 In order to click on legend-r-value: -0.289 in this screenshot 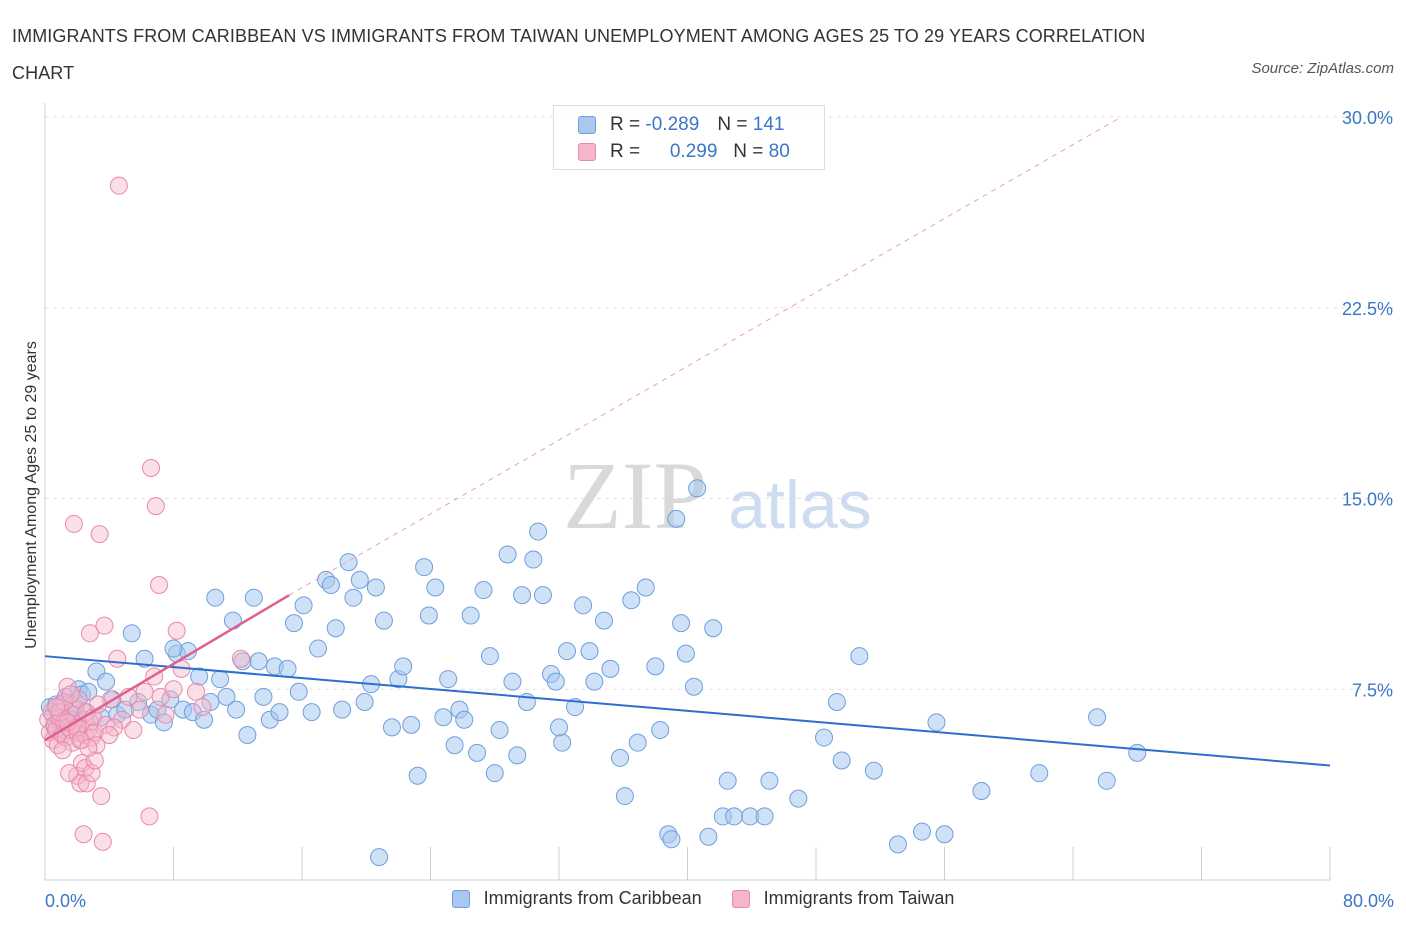, I will do `click(672, 124)`.